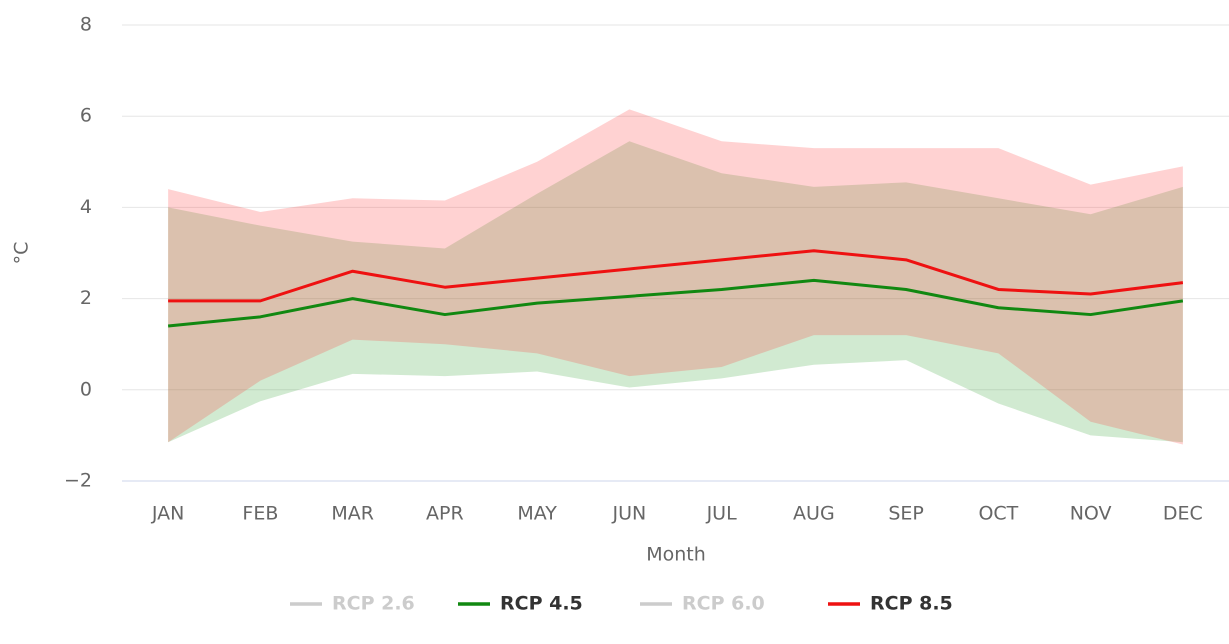  I want to click on legend-label: RCP 4.5, so click(541, 604).